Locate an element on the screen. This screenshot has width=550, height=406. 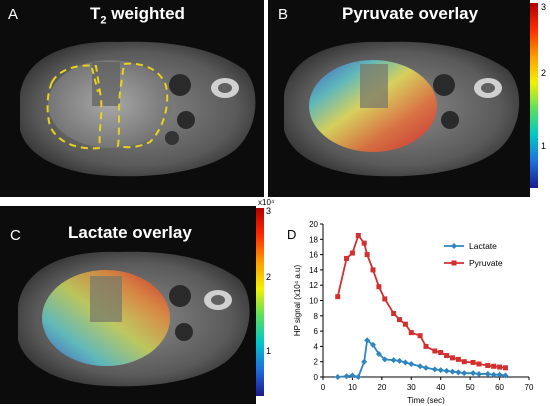
panel-a-title-main: T is located at coordinates (95, 13).